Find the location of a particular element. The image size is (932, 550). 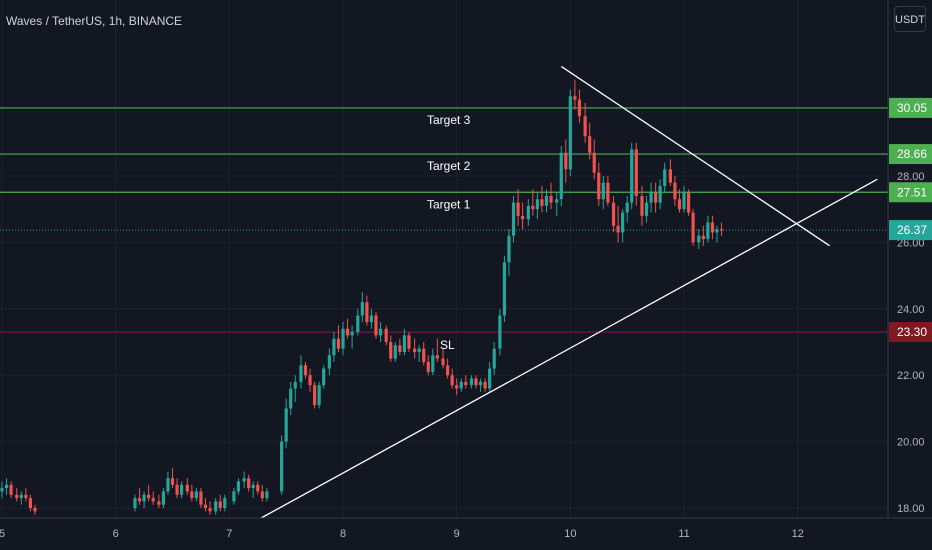

x-tick-label: 7 is located at coordinates (229, 534).